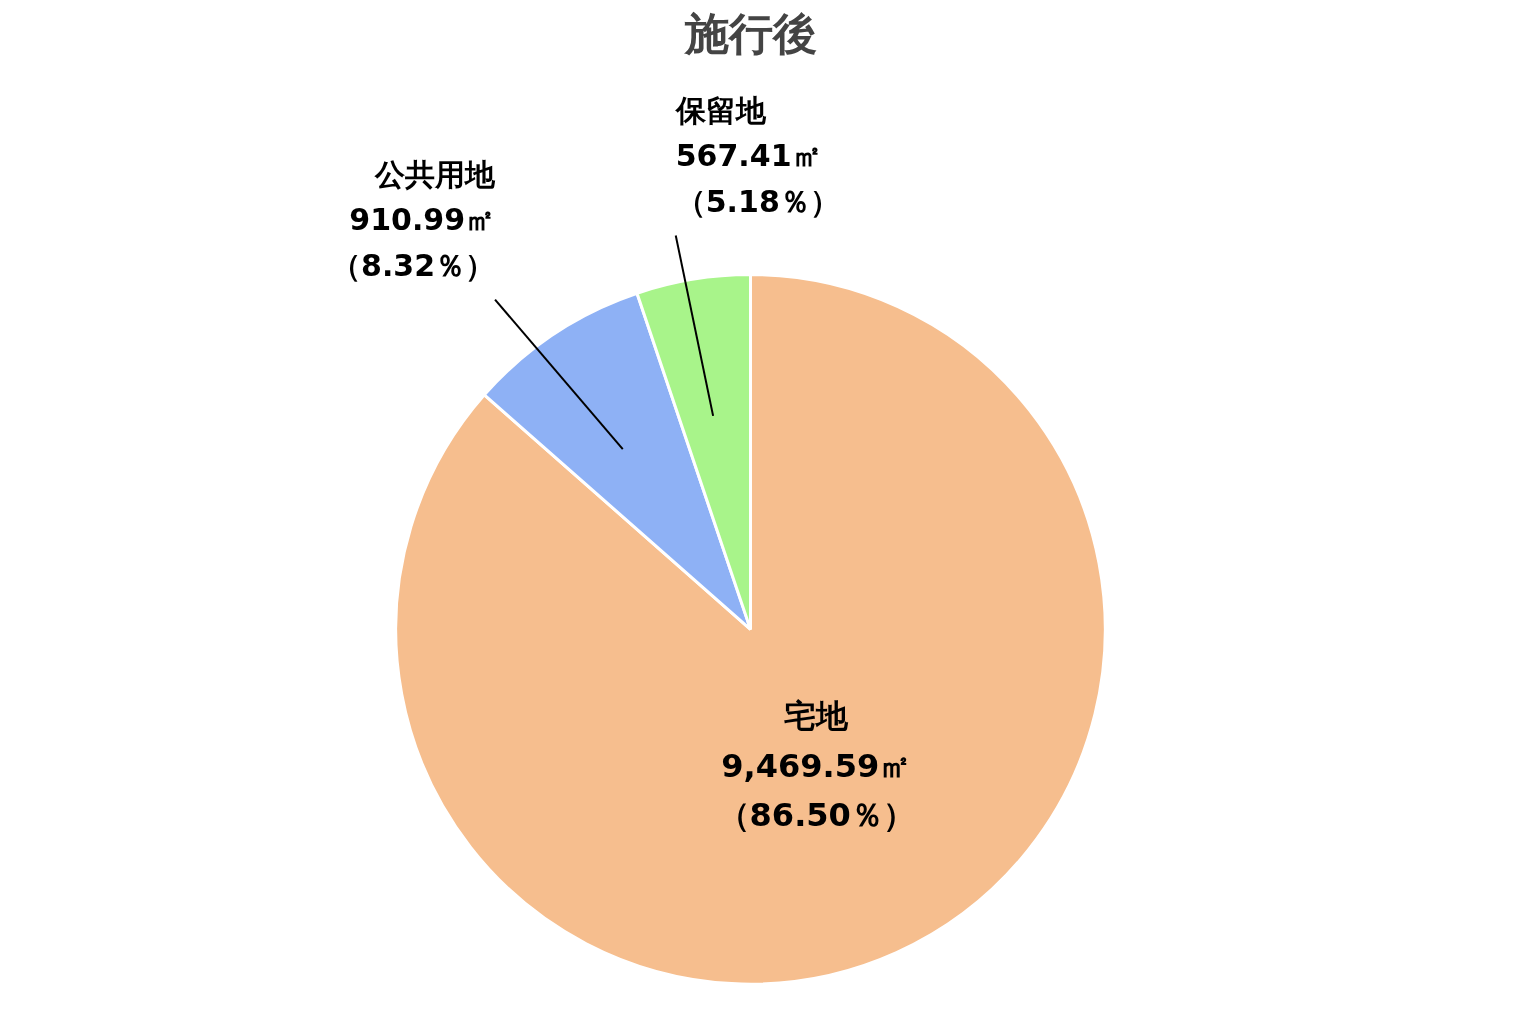 The width and height of the screenshot is (1513, 1023). What do you see at coordinates (435, 174) in the screenshot?
I see `slice-label: 公共用地` at bounding box center [435, 174].